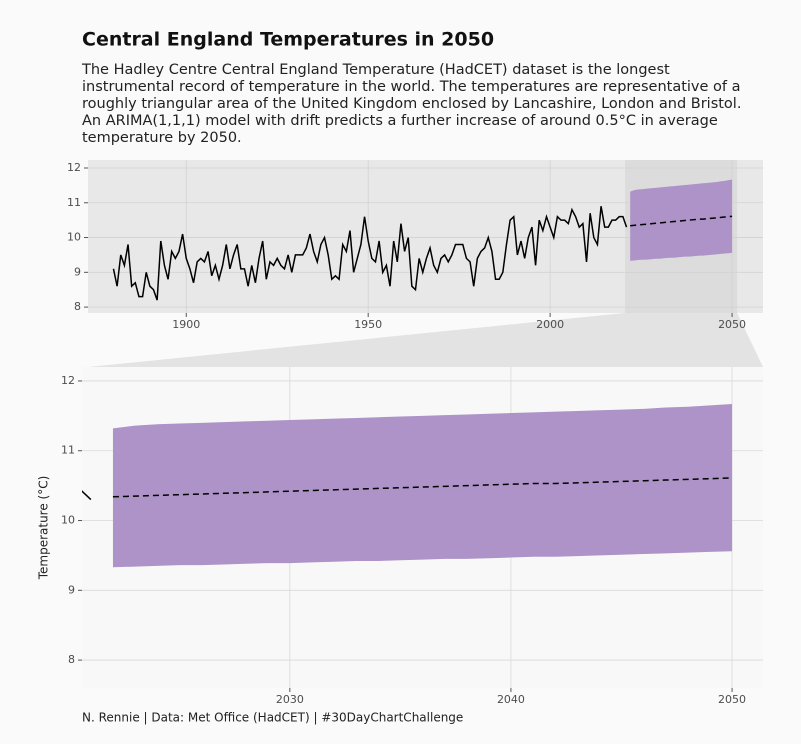  I want to click on subtitle-line: temperature by 2050., so click(162, 138).